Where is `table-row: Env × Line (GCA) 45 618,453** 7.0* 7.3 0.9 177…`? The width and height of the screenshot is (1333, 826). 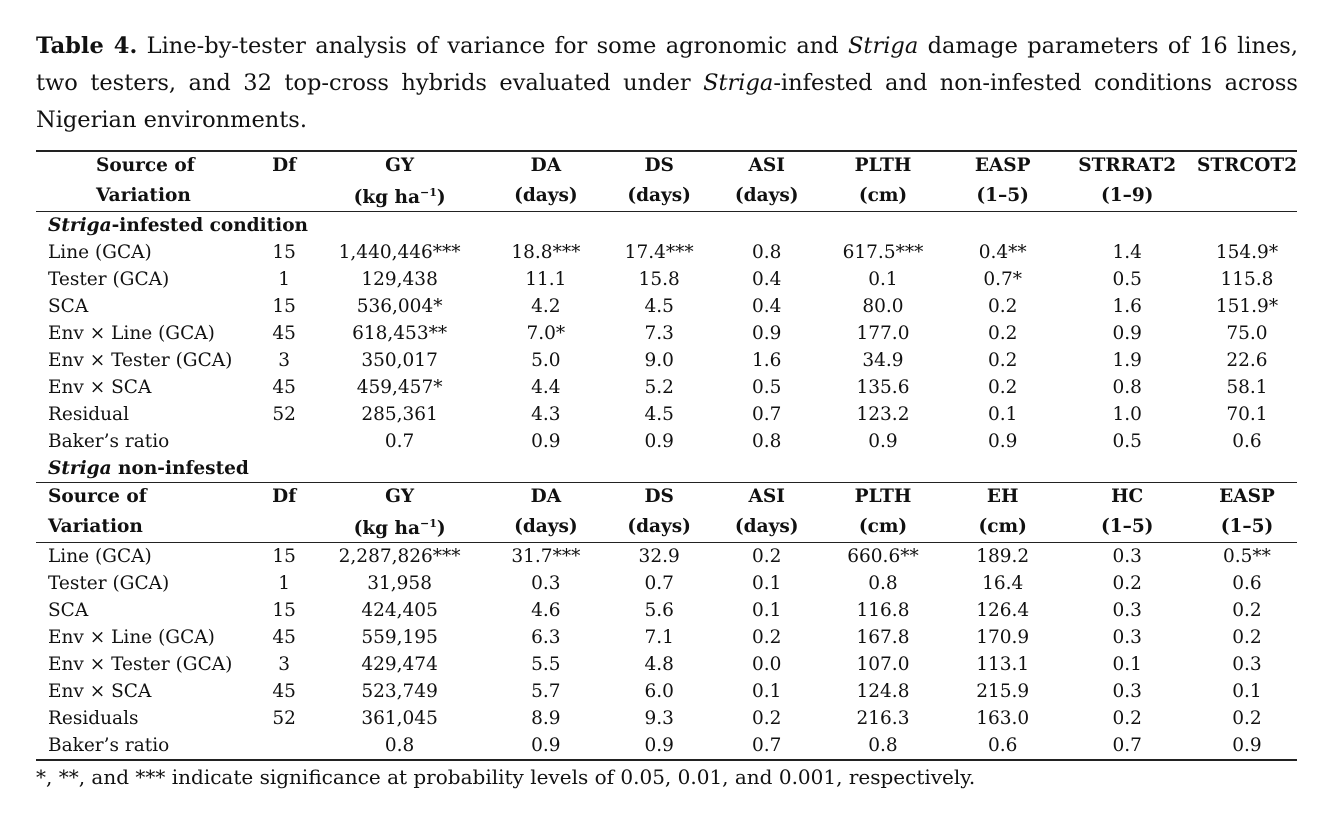 table-row: Env × Line (GCA) 45 618,453** 7.0* 7.3 0.9 177… is located at coordinates (666, 333).